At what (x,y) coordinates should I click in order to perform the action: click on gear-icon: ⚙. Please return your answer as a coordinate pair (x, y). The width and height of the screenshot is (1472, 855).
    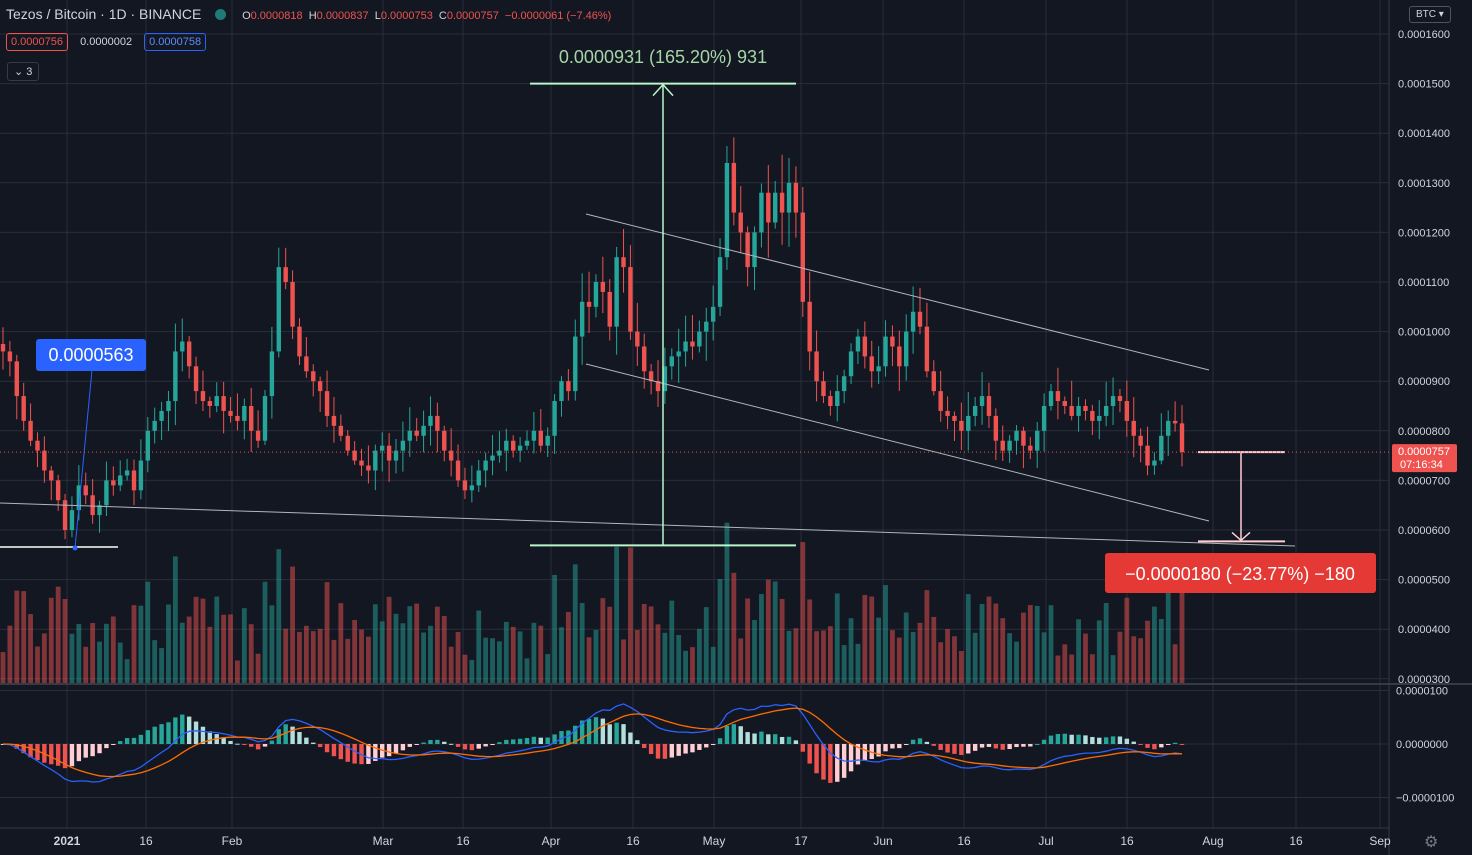
    Looking at the image, I should click on (1431, 842).